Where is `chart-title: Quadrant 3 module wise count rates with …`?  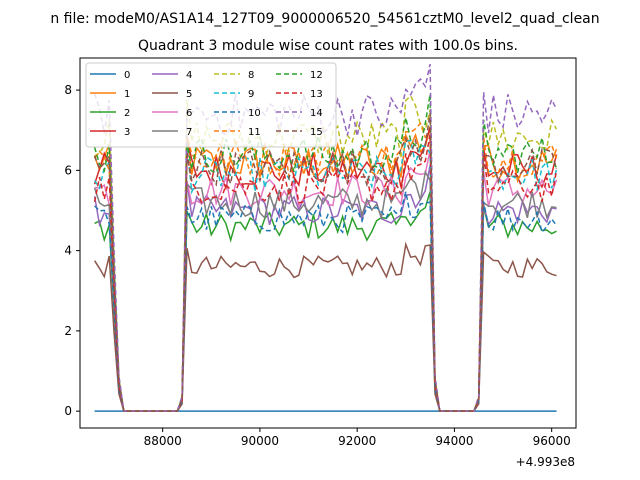 chart-title: Quadrant 3 module wise count rates with … is located at coordinates (328, 46).